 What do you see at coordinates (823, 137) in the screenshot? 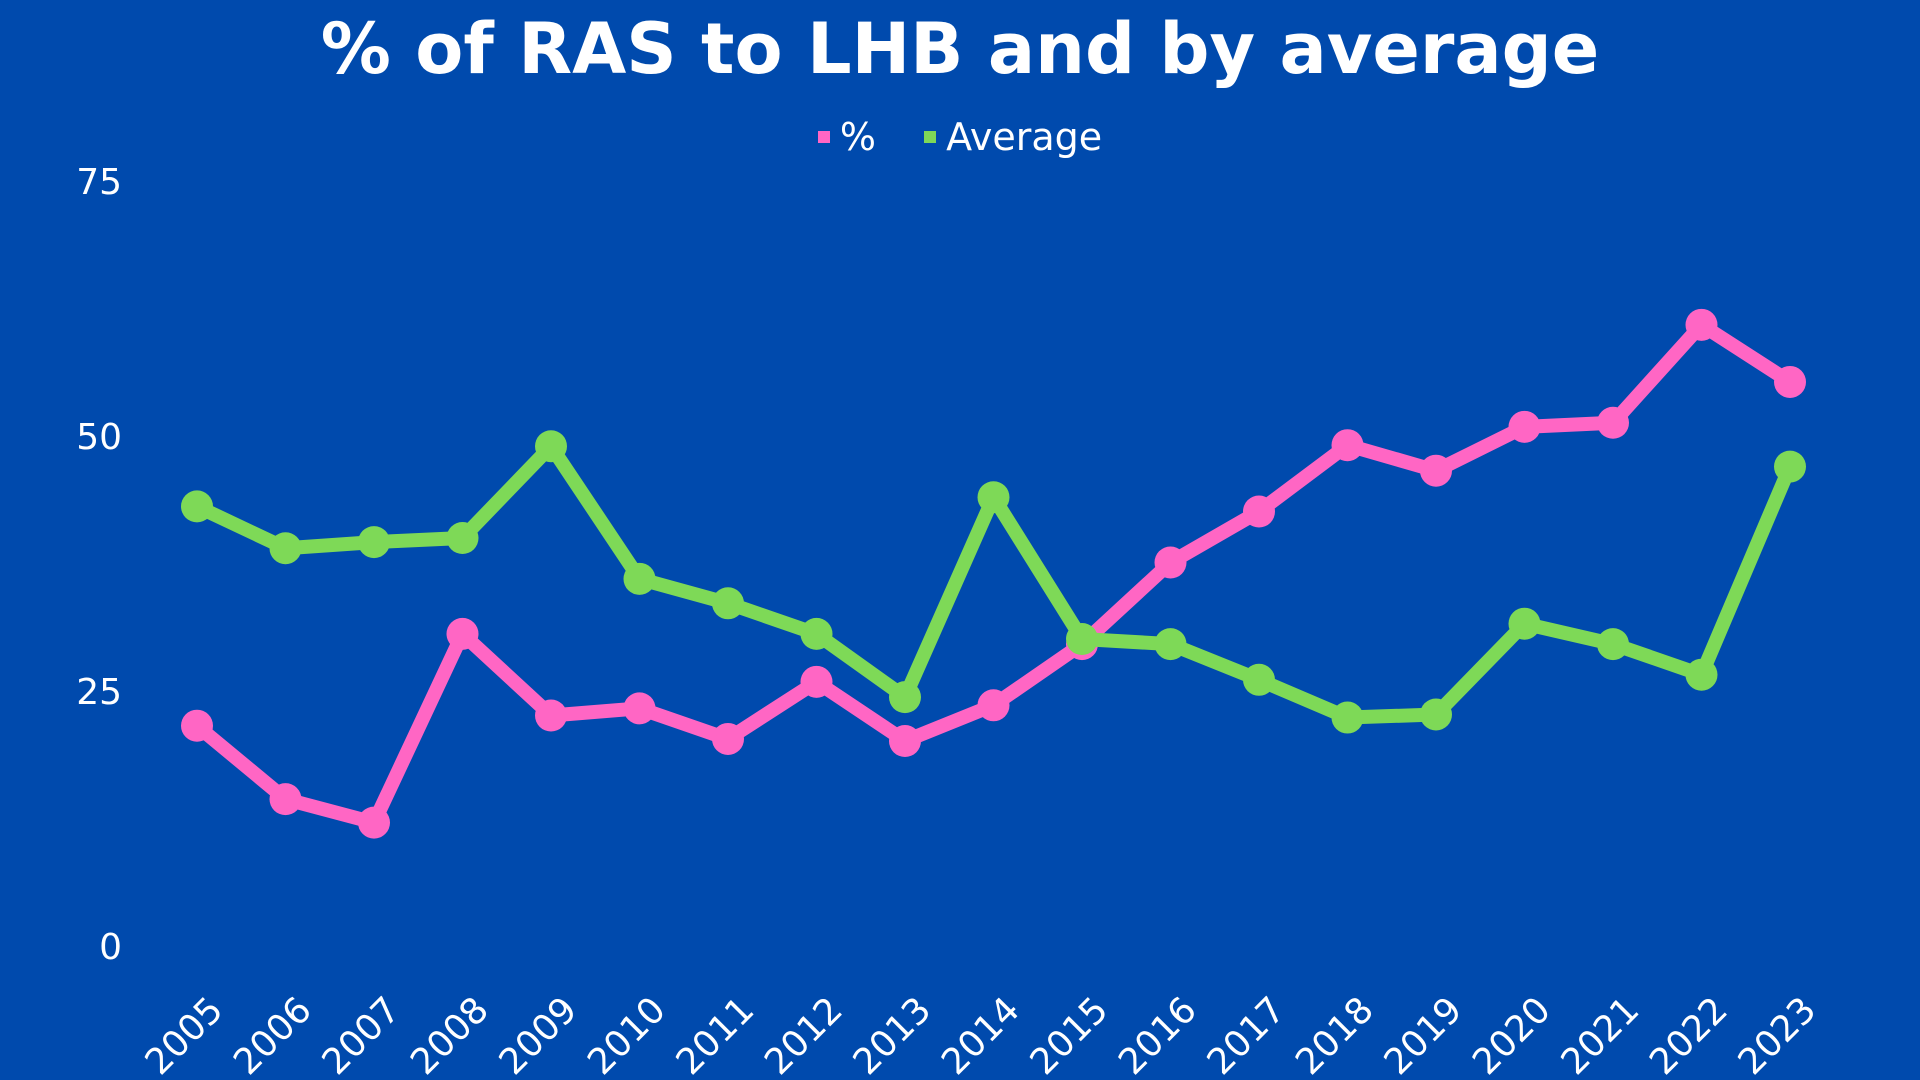
I see `legend-swatch-percent` at bounding box center [823, 137].